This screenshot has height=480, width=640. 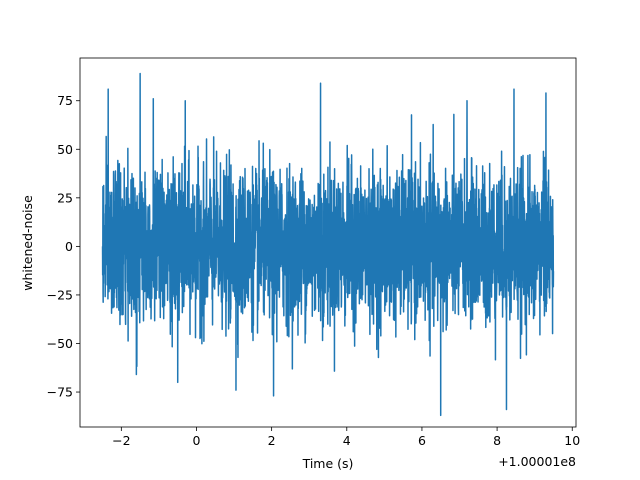 What do you see at coordinates (197, 440) in the screenshot?
I see `x-tick-label: 0` at bounding box center [197, 440].